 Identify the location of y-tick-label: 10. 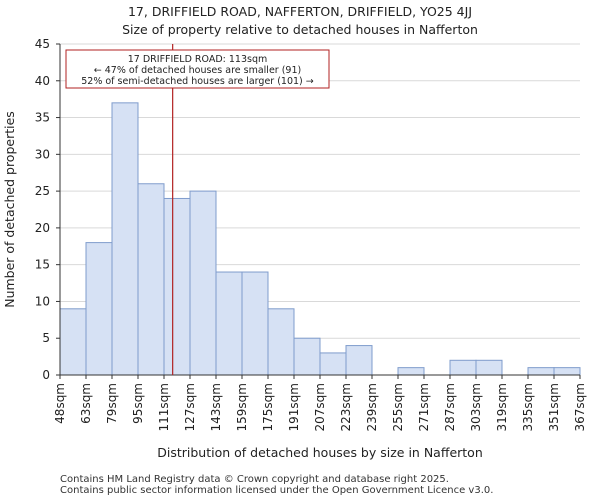
(42, 301).